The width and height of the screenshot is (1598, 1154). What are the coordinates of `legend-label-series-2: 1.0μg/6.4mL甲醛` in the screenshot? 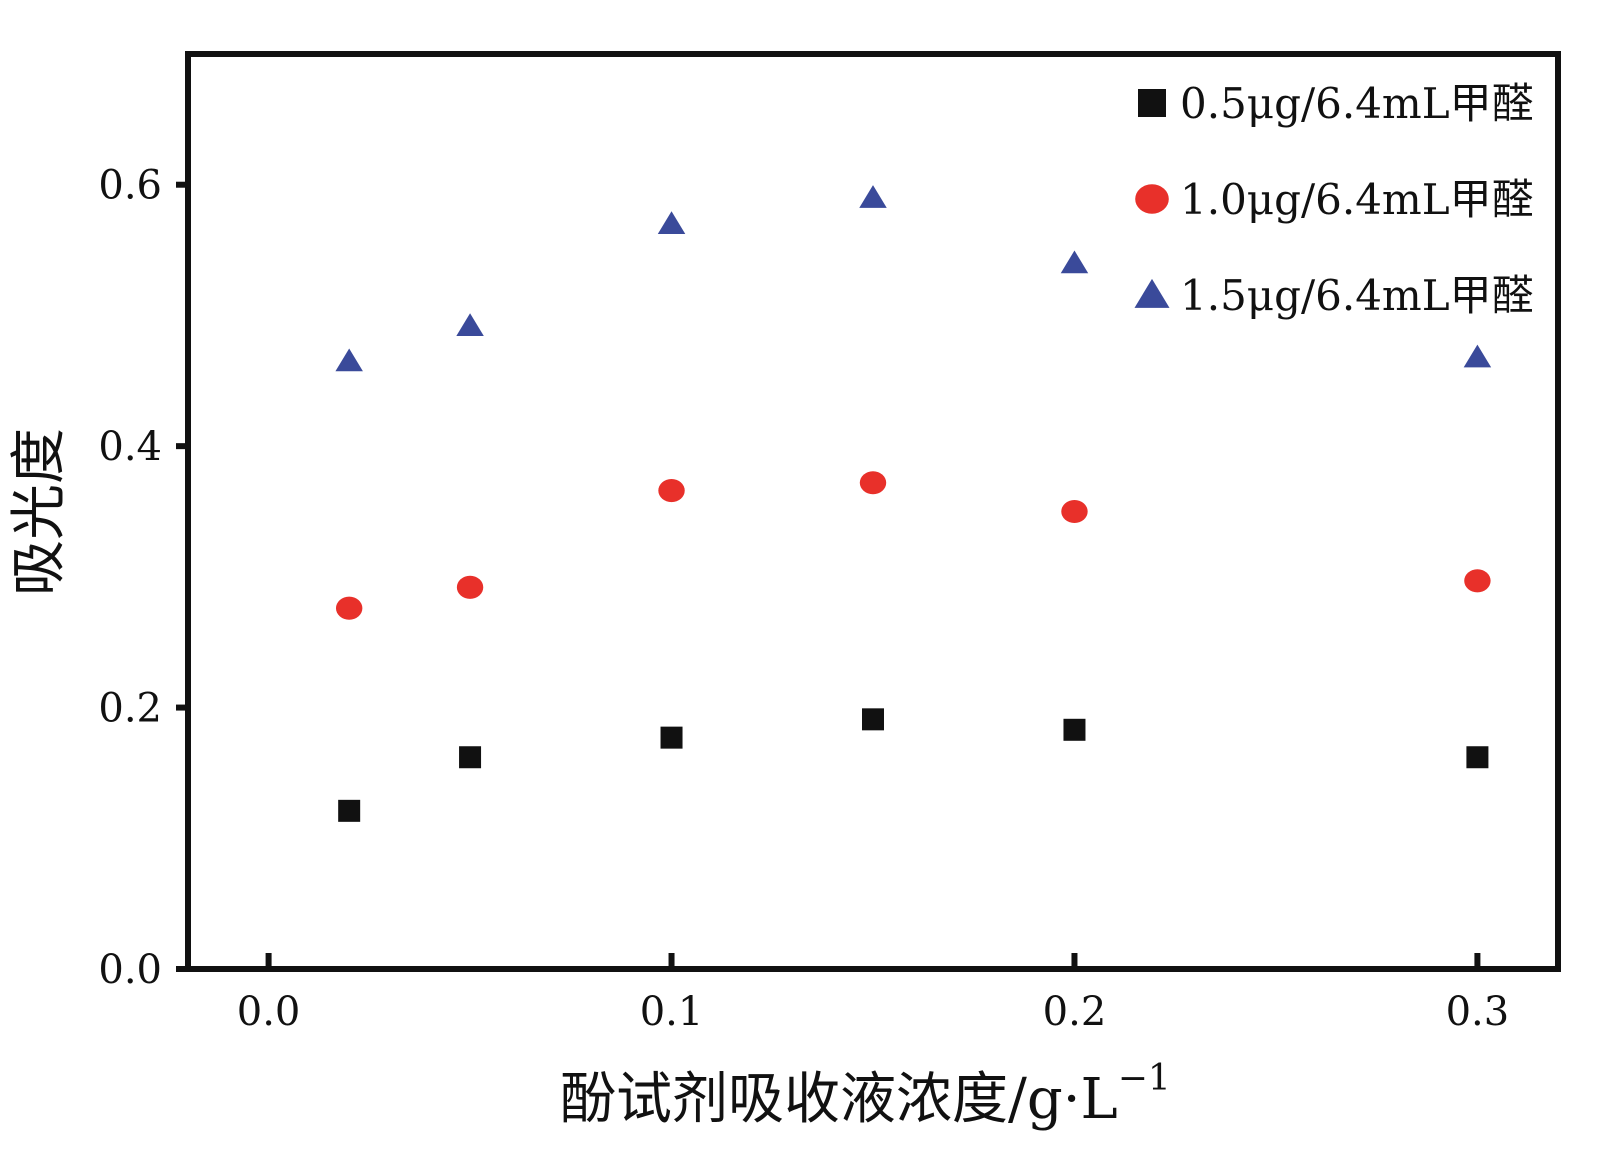 It's located at (1357, 199).